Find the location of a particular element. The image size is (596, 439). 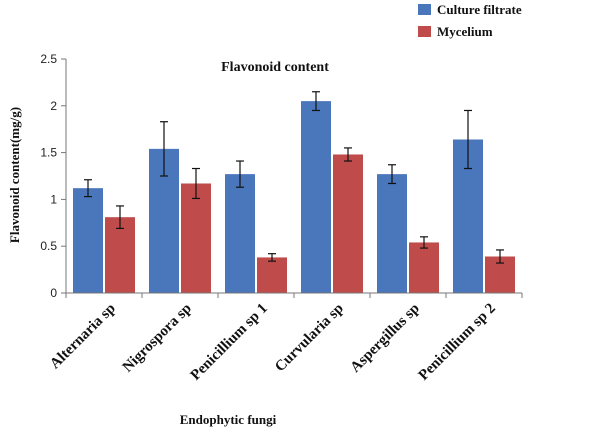

y-tick-label: 0.5 is located at coordinates (48, 246).